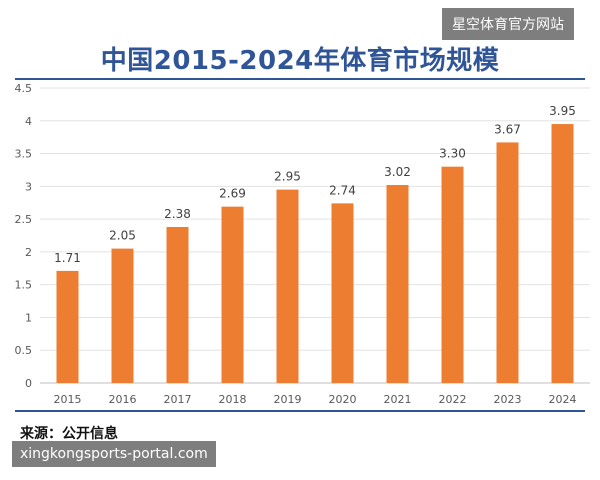 This screenshot has width=600, height=480. Describe the element at coordinates (24, 219) in the screenshot. I see `y-tick-label: 2.5` at that location.